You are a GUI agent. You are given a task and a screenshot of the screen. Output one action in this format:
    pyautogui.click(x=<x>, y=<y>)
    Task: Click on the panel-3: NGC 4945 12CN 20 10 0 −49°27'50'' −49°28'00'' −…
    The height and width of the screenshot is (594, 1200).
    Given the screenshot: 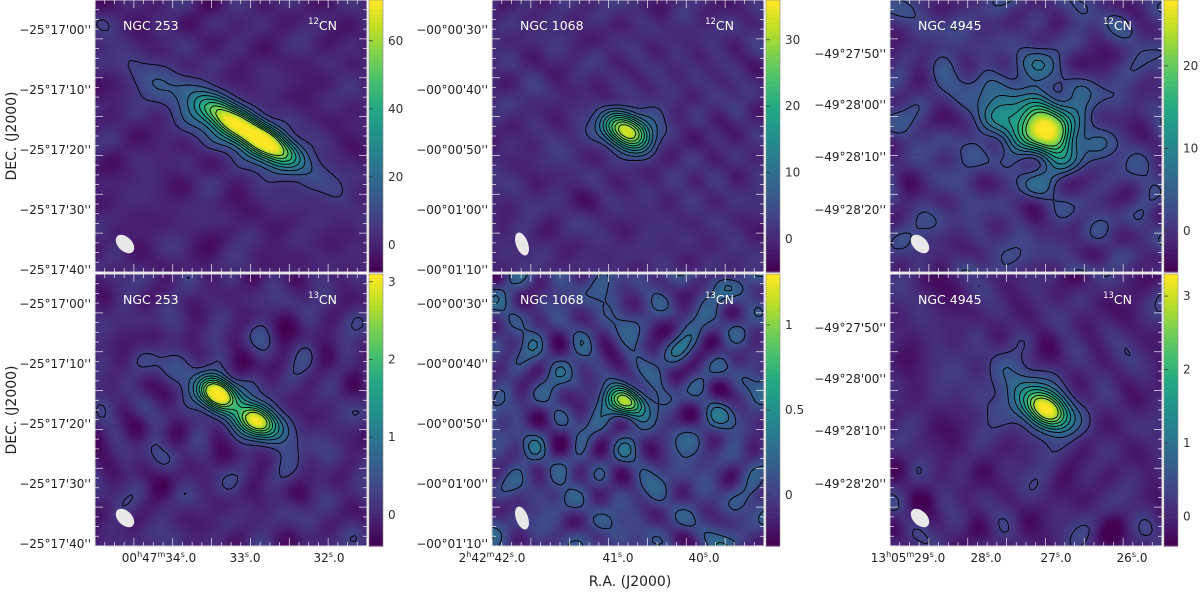 What is the action you would take?
    pyautogui.click(x=1006, y=136)
    